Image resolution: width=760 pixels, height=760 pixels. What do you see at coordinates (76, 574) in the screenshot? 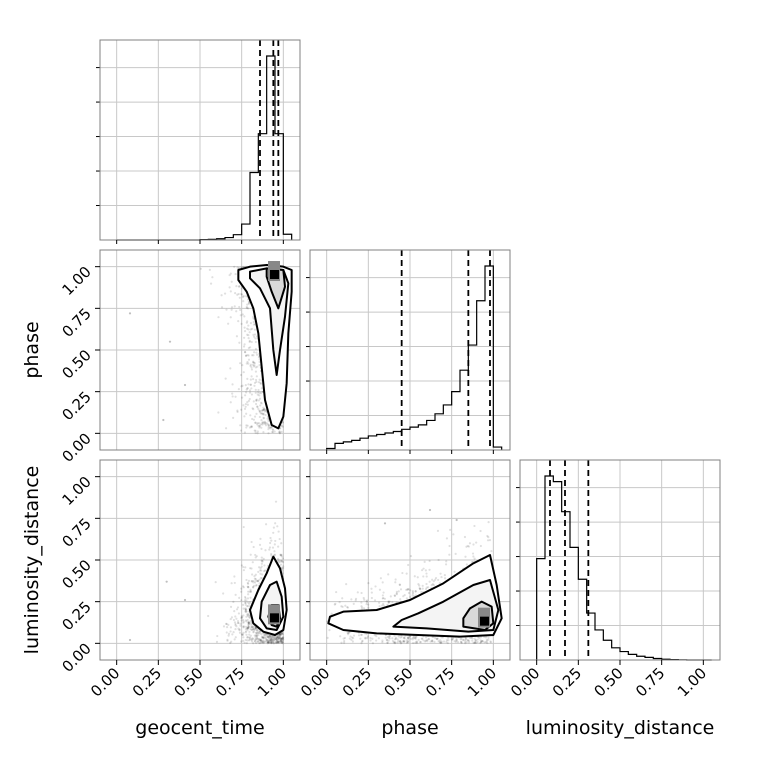
I see `y-tick-label: 0.50` at bounding box center [76, 574].